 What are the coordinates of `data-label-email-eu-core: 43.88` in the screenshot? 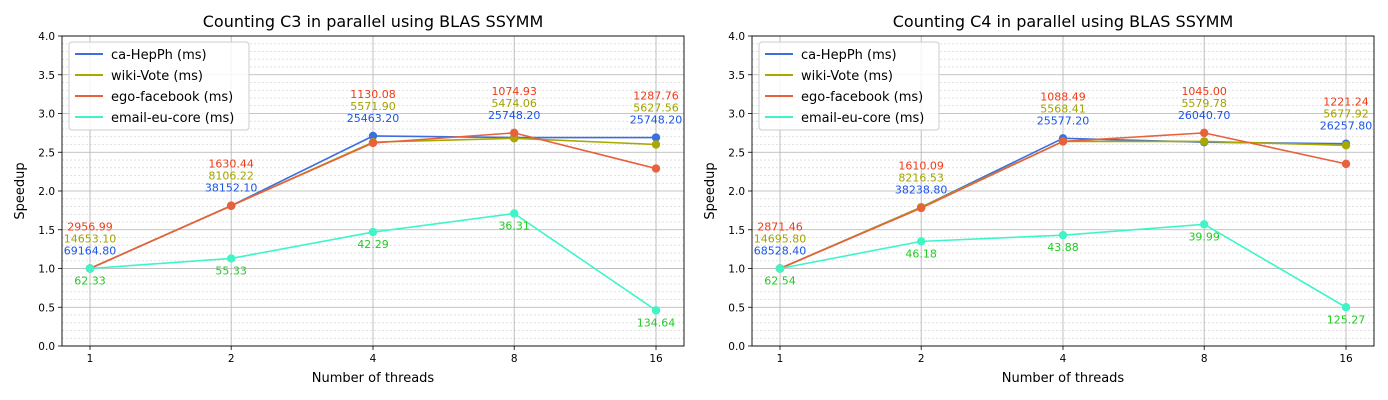 It's located at (1063, 247).